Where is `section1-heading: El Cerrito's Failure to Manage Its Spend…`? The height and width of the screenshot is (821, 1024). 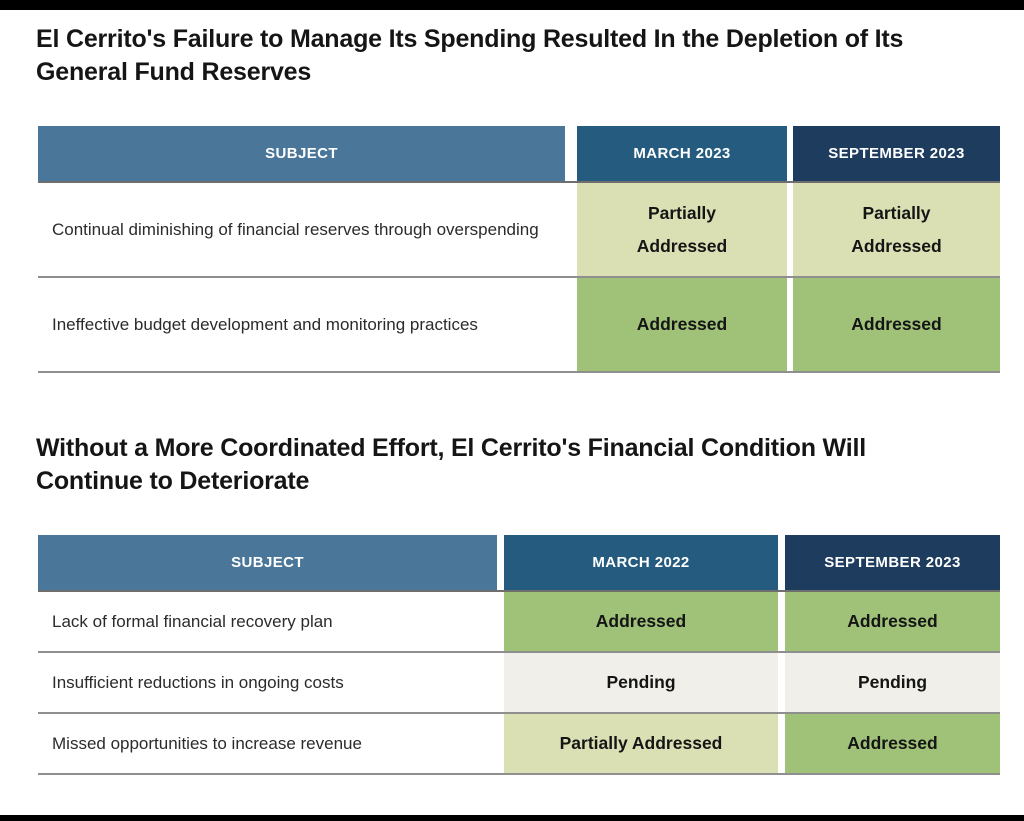
section1-heading: El Cerrito's Failure to Manage Its Spend… is located at coordinates (470, 55).